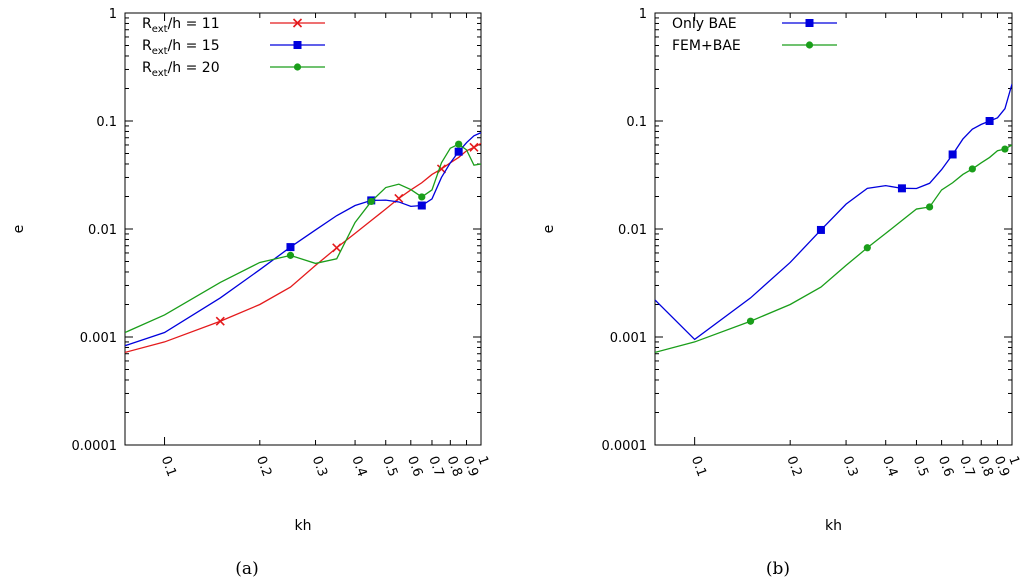  I want to click on panel-caption: (a), so click(246, 569).